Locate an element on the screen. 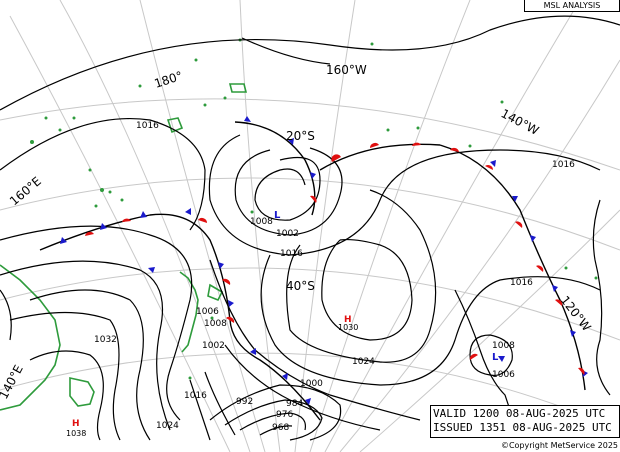  isobar-label: 1032 is located at coordinates (105, 340).